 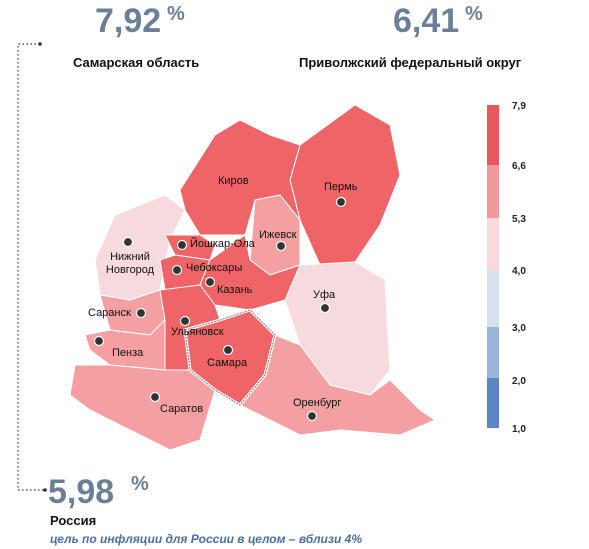 What do you see at coordinates (109, 313) in the screenshot?
I see `city-label: Саранск` at bounding box center [109, 313].